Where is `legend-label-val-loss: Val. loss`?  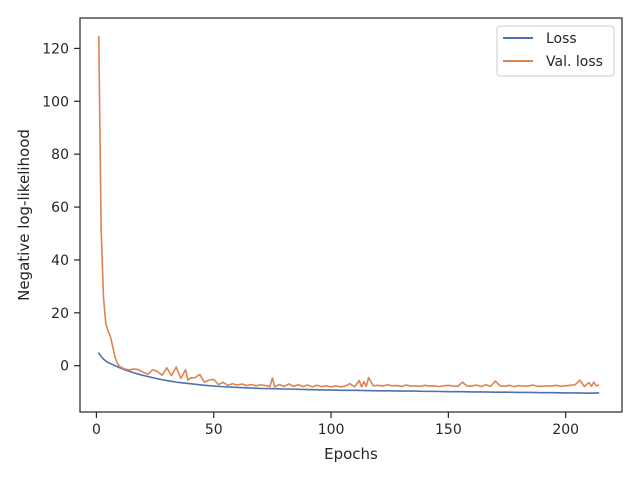
legend-label-val-loss: Val. loss is located at coordinates (574, 62).